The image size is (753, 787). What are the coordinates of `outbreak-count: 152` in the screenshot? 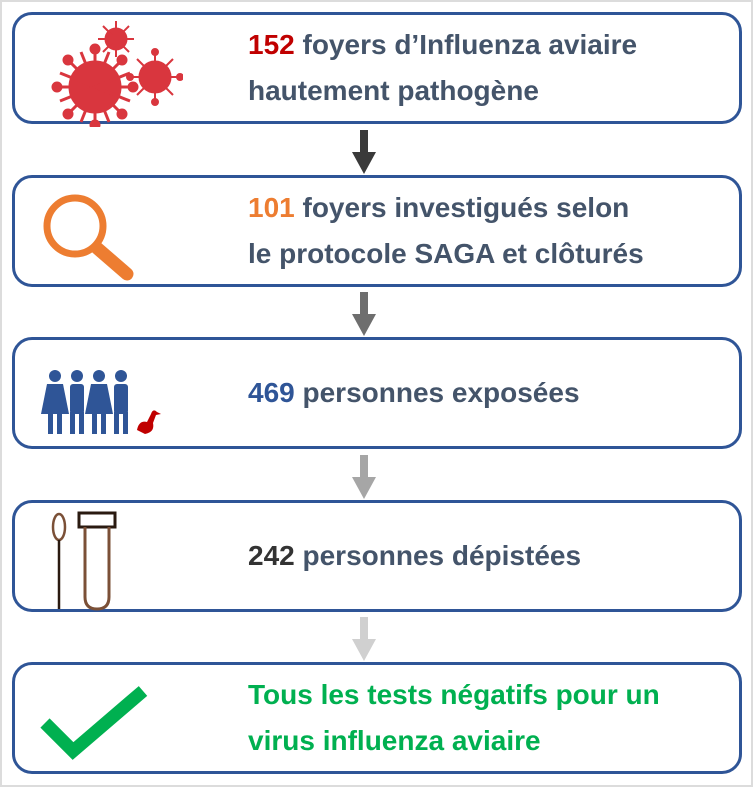 It's located at (271, 44).